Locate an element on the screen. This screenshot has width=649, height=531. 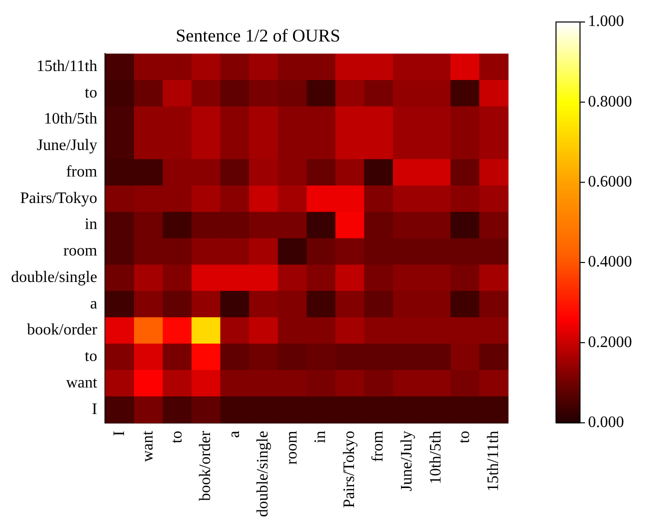
chart-title: Sentence 1/2 of OURS is located at coordinates (258, 36).